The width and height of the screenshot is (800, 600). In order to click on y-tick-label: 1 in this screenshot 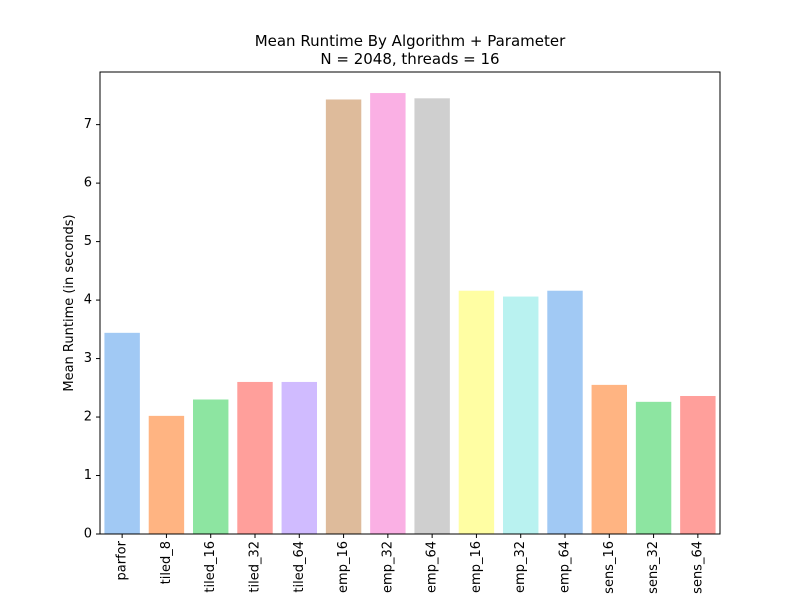, I will do `click(88, 475)`.